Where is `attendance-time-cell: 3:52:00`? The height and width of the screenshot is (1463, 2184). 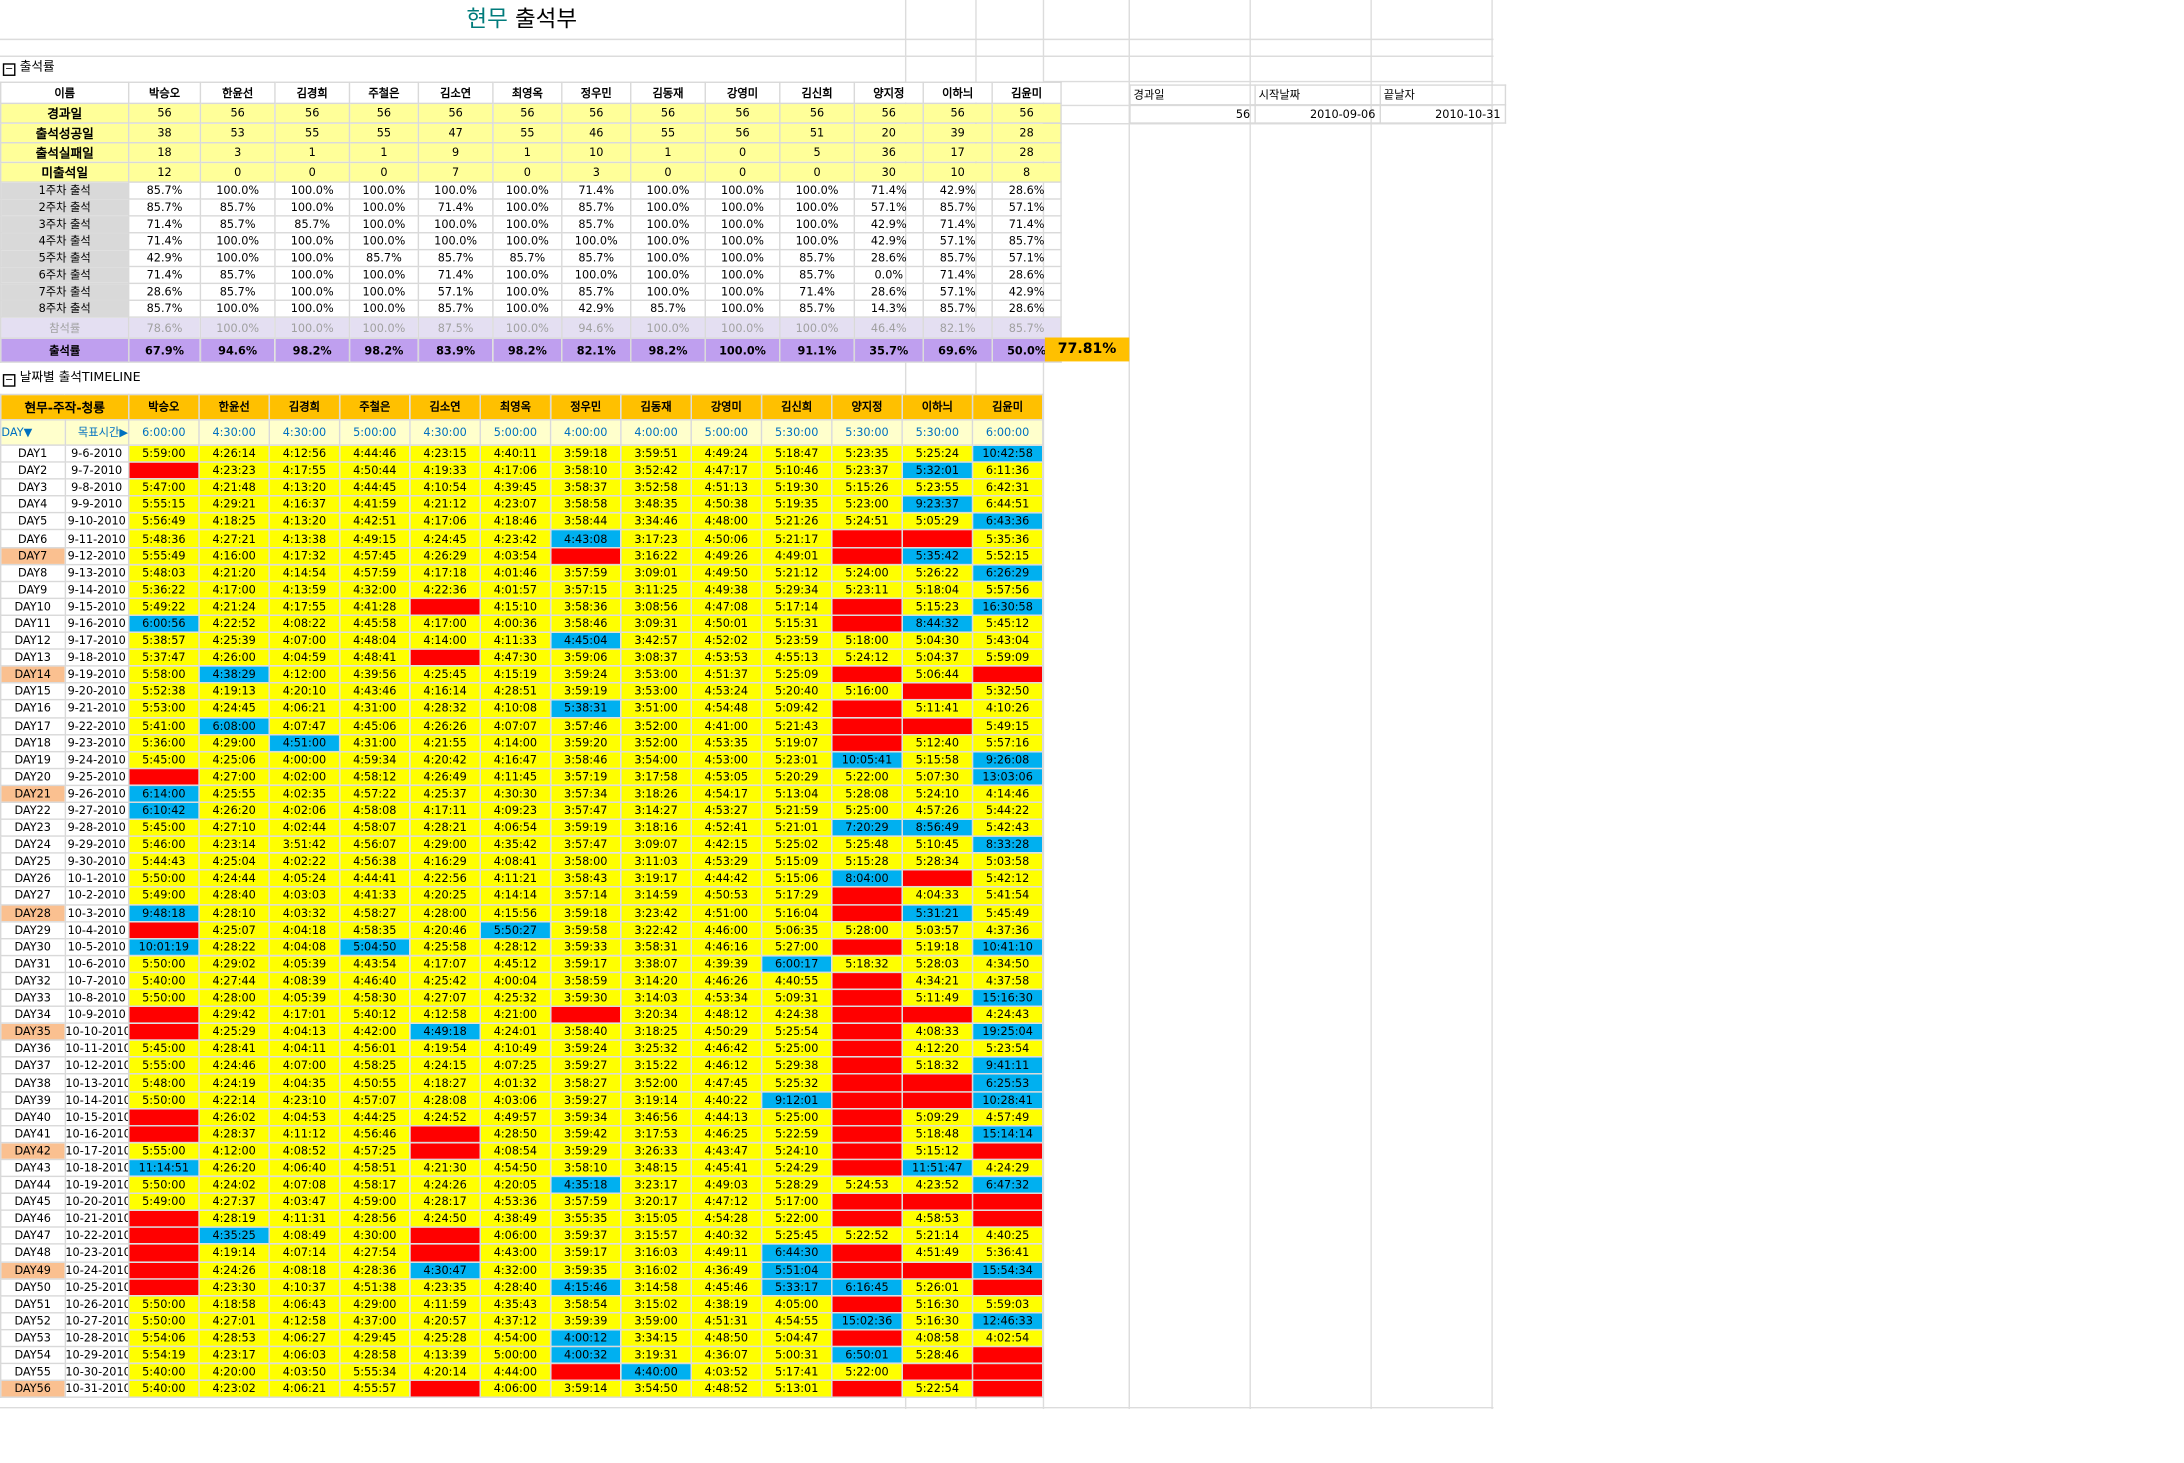 attendance-time-cell: 3:52:00 is located at coordinates (656, 742).